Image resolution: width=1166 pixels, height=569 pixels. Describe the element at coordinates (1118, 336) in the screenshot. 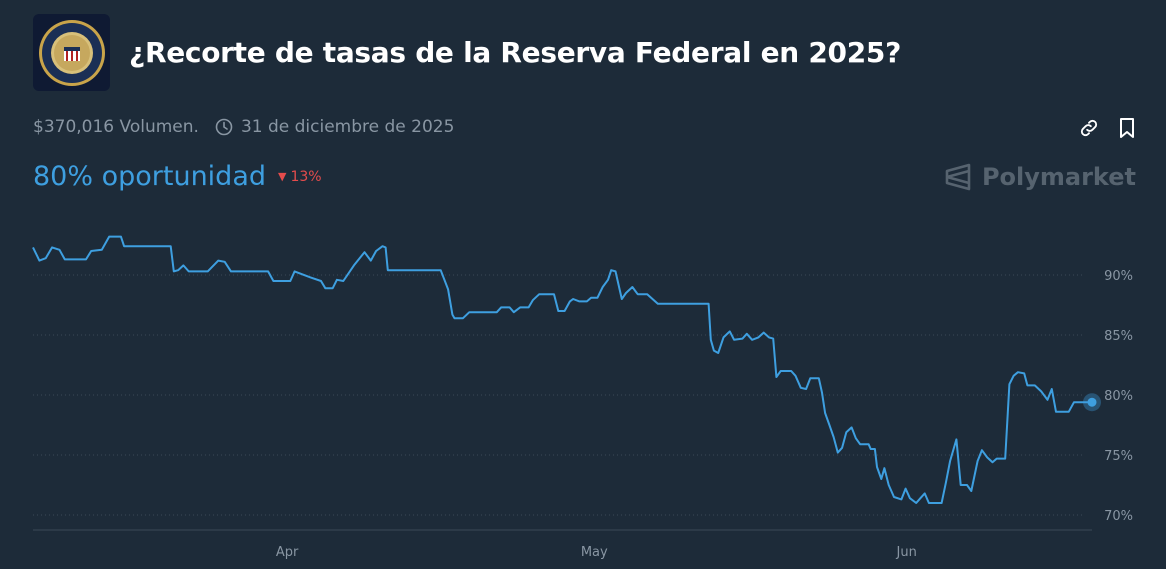

I see `y-tick-label: 85%` at that location.